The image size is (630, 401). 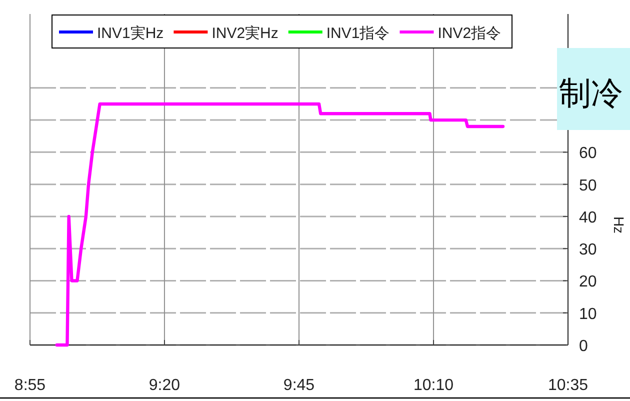 I want to click on legend-label: INV2指令, so click(x=470, y=33).